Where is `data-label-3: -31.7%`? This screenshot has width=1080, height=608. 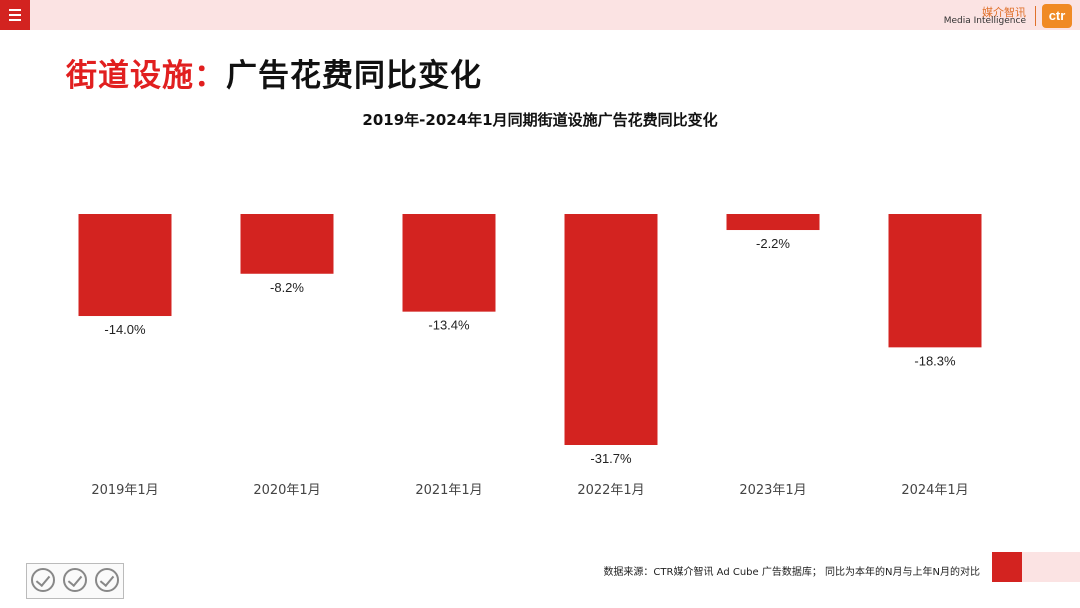
data-label-3: -31.7% is located at coordinates (611, 458).